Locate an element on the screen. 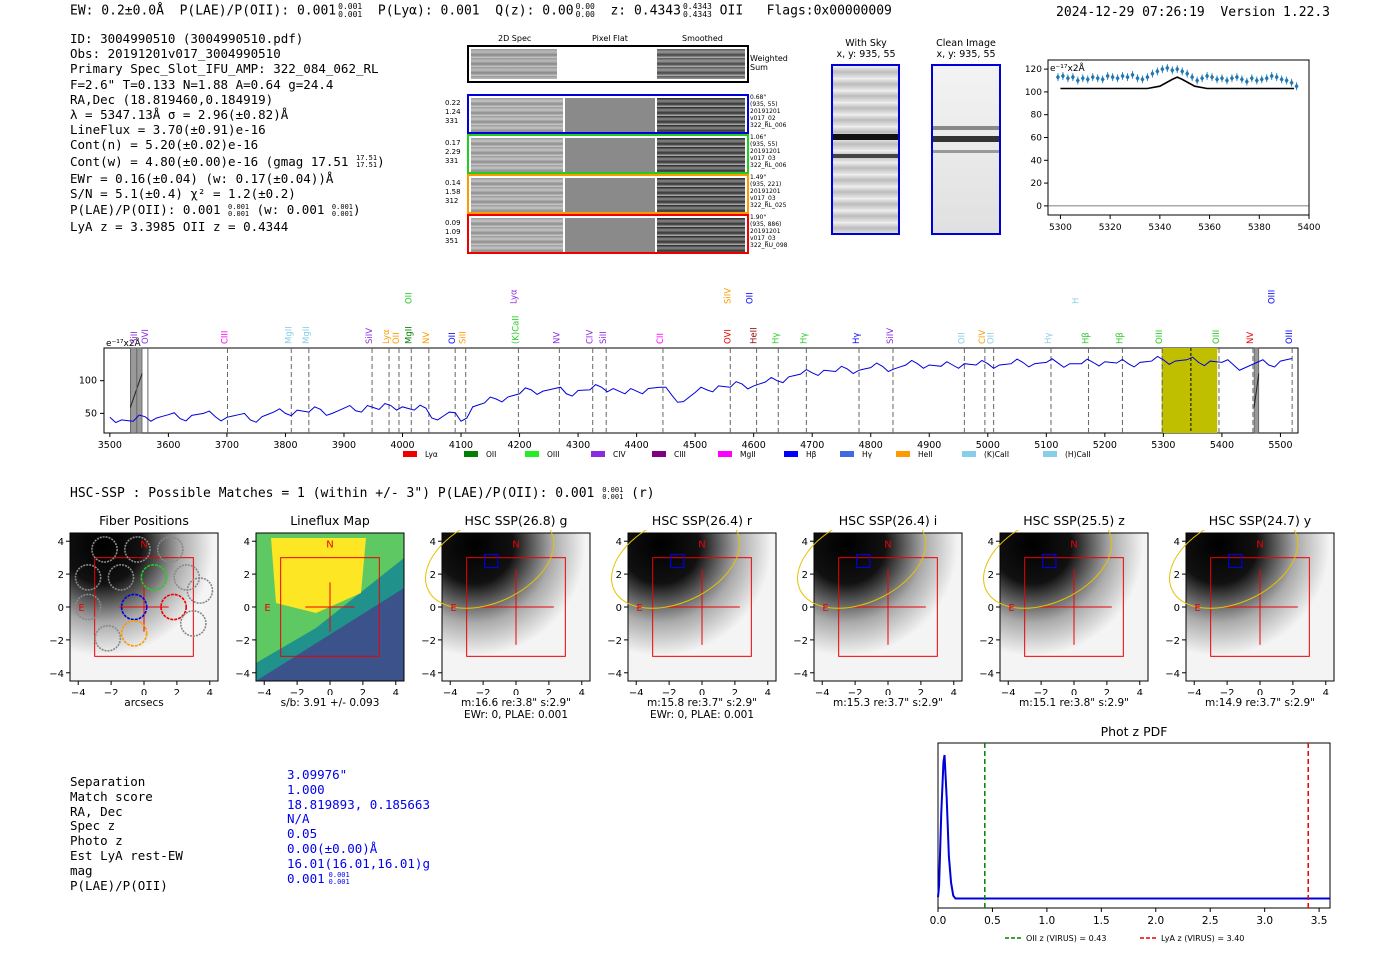 This screenshot has width=1400, height=953. cutout-2d-spec is located at coordinates (517, 155).